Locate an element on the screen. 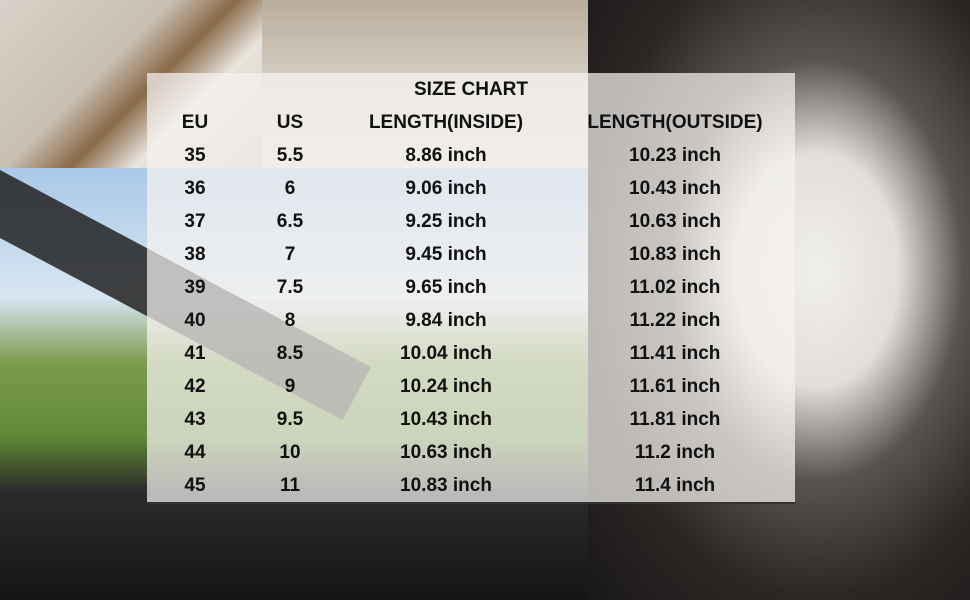  cell-length-outside: 10.43 inch is located at coordinates (675, 188).